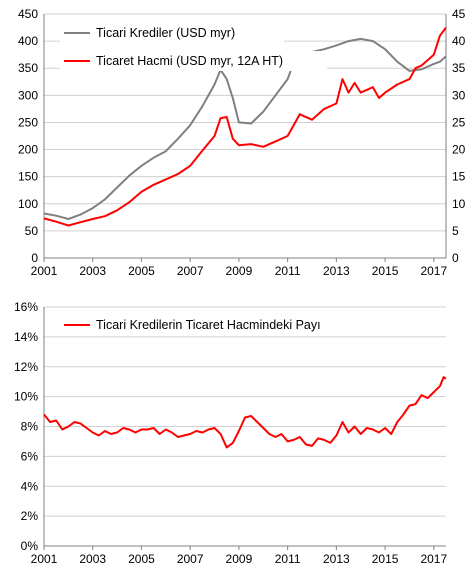 The width and height of the screenshot is (474, 579). I want to click on left-axis-tick-label: 150, so click(28, 177).